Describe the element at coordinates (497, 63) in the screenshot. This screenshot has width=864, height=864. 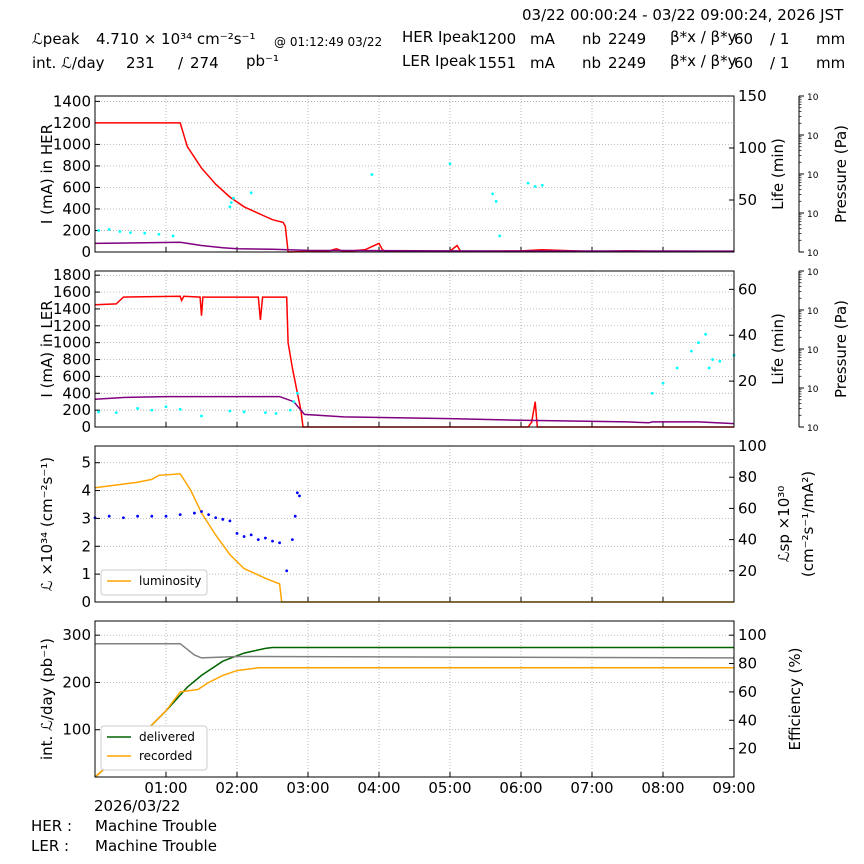
I see `ler-ipeak-value: 1551` at that location.